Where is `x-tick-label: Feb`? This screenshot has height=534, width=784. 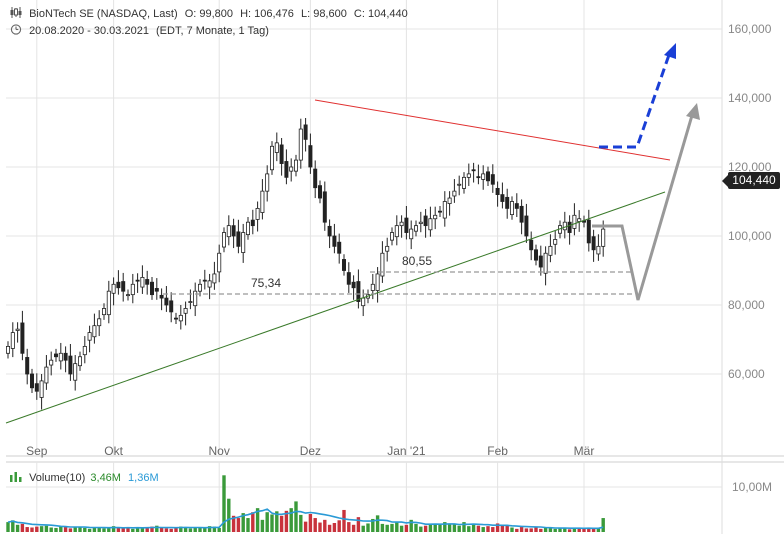
x-tick-label: Feb is located at coordinates (497, 451).